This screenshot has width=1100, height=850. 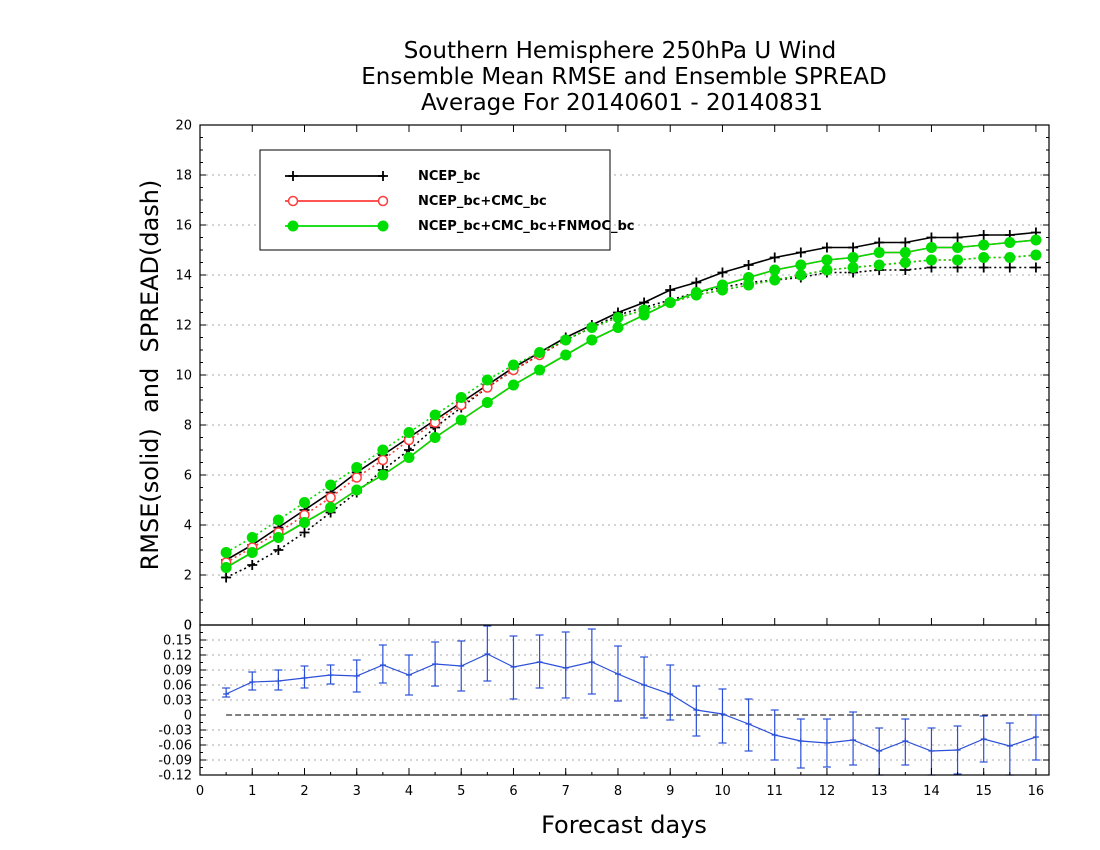 I want to click on difference-series, so click(x=631, y=700).